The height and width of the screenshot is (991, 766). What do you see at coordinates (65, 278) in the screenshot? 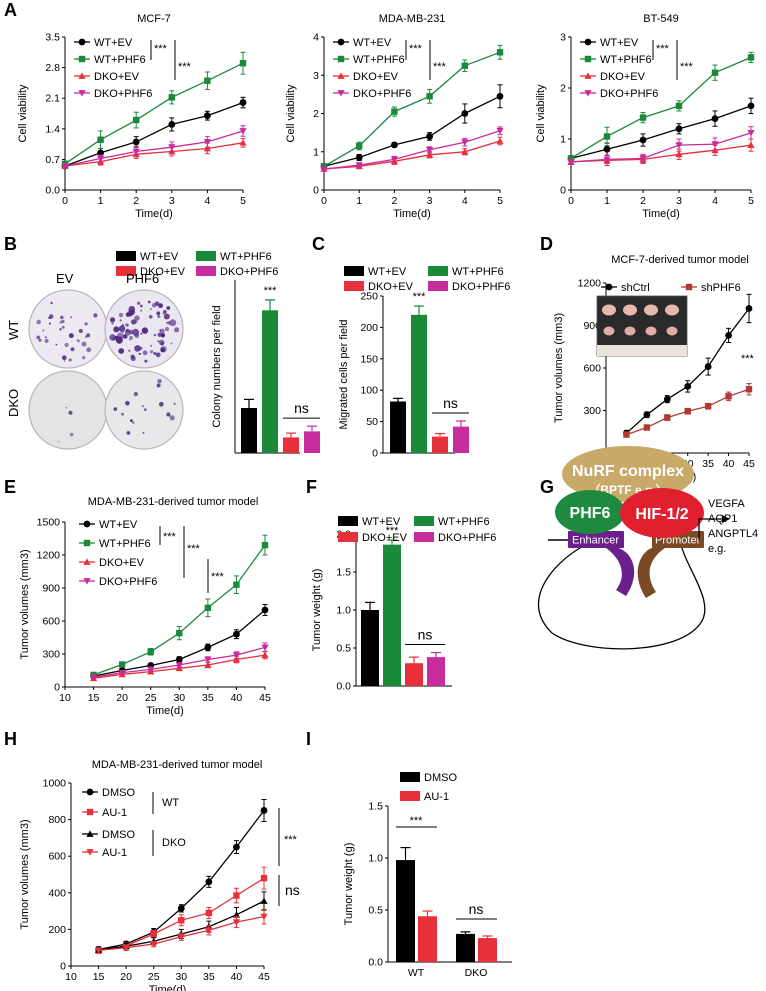
I see `photo-col-label-ev: EV` at bounding box center [65, 278].